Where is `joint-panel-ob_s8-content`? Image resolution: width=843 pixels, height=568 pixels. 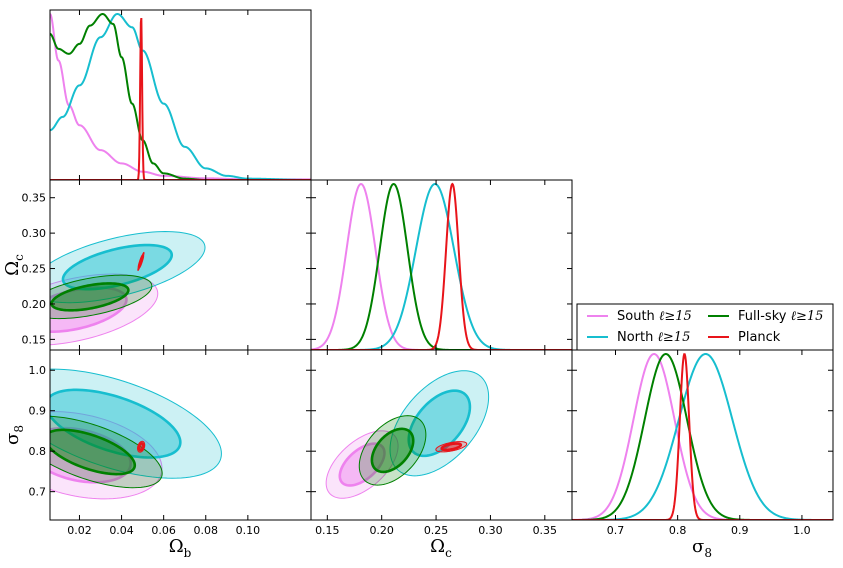
joint-panel-ob_s8-content is located at coordinates (136, 434).